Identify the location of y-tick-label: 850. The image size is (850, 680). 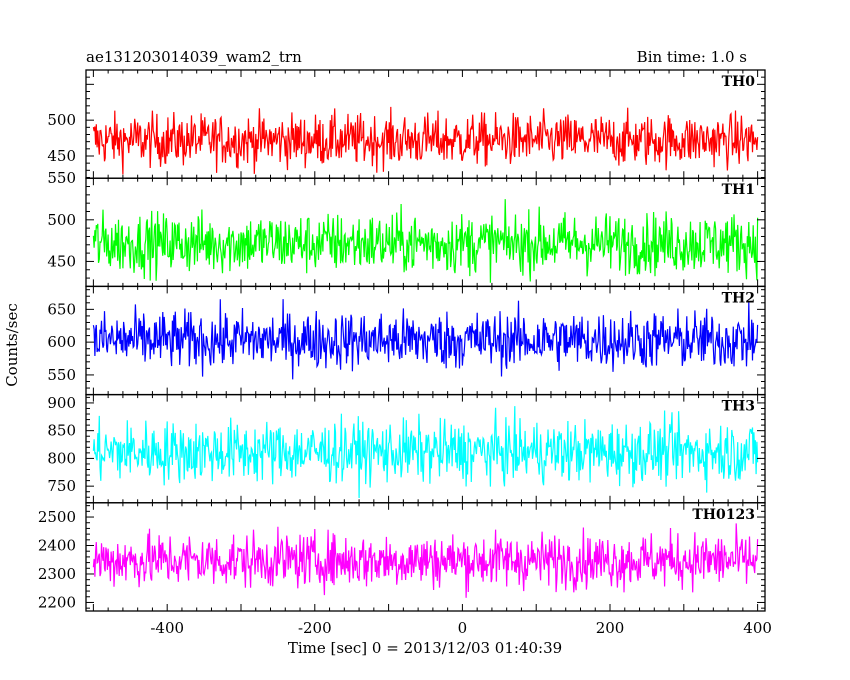
(61, 431).